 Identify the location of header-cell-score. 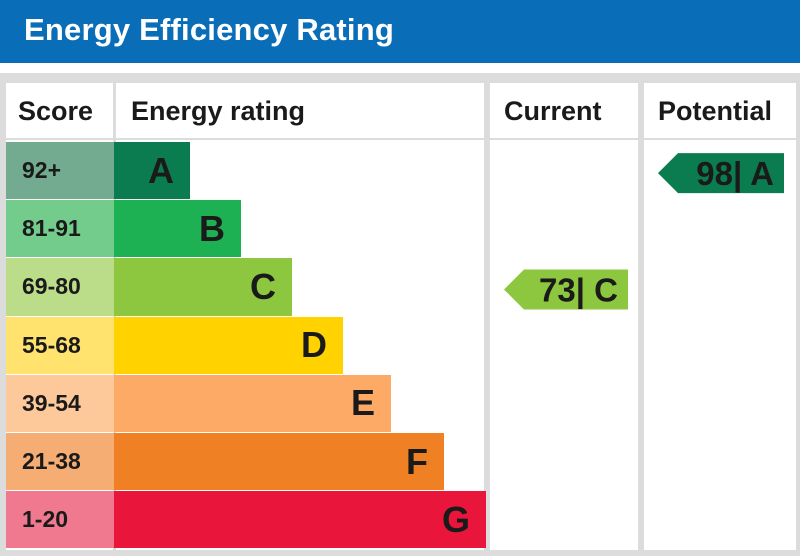
(59, 110).